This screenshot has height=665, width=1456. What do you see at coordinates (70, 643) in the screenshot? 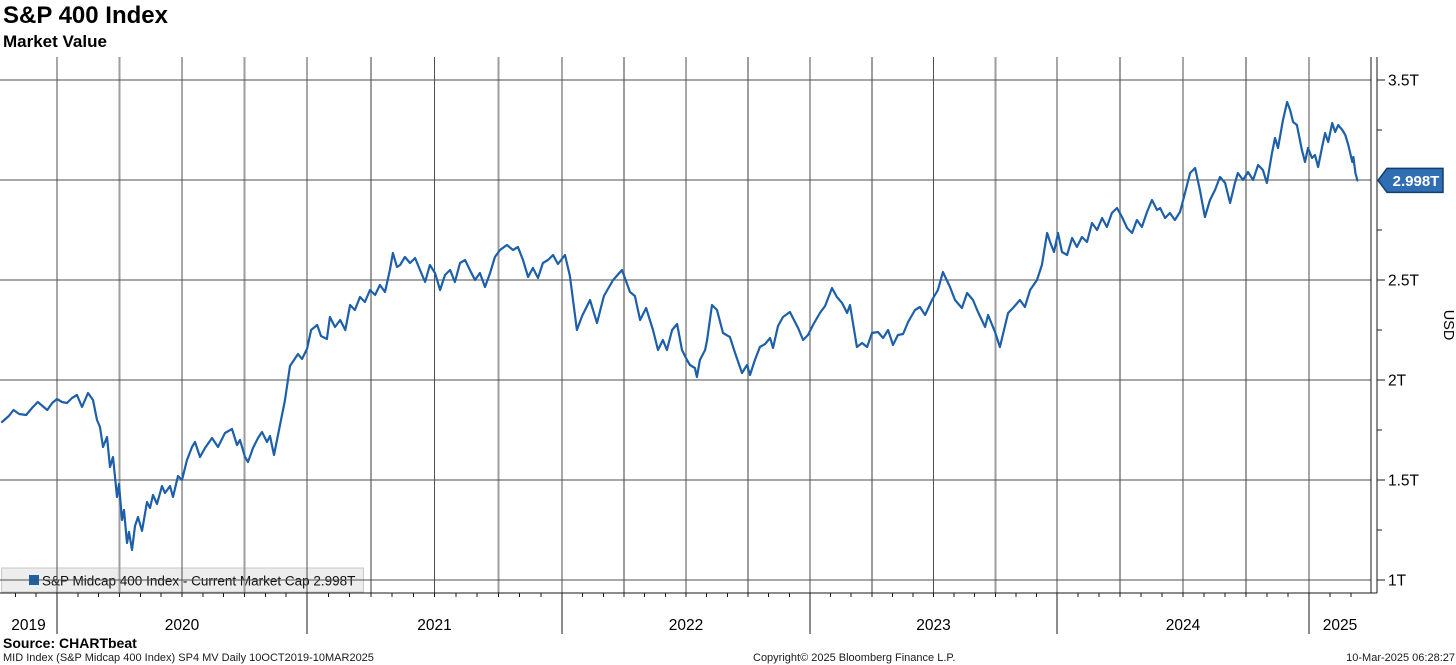
I see `source-label: Source: CHARTbeat` at bounding box center [70, 643].